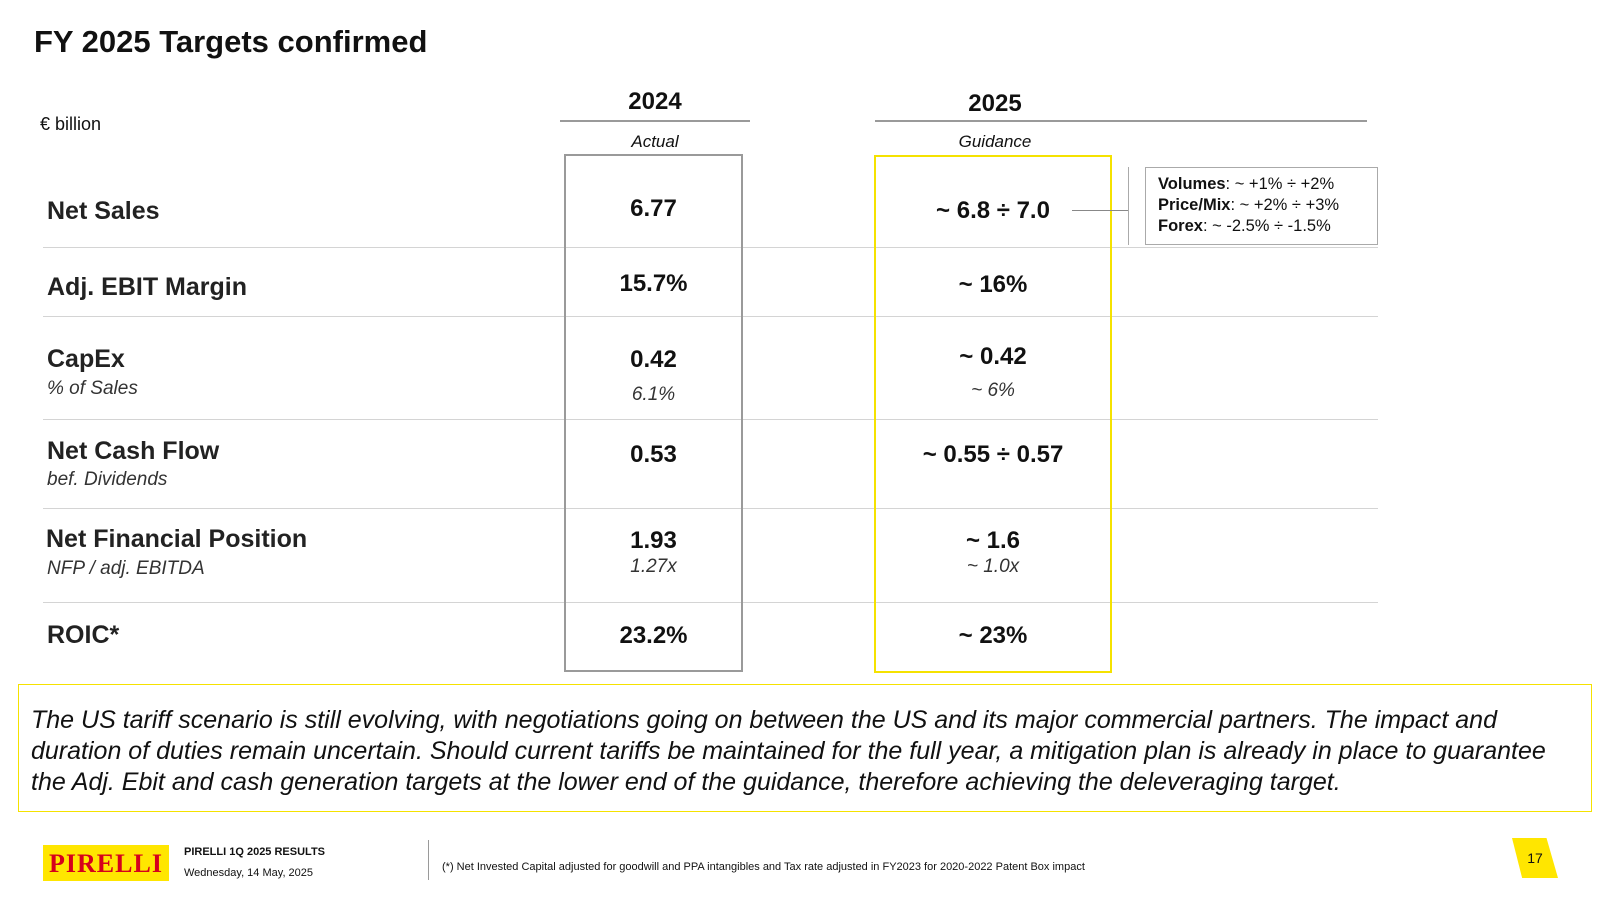  What do you see at coordinates (107, 479) in the screenshot?
I see `row-sublabel-net-cash-flow: bef. Dividends` at bounding box center [107, 479].